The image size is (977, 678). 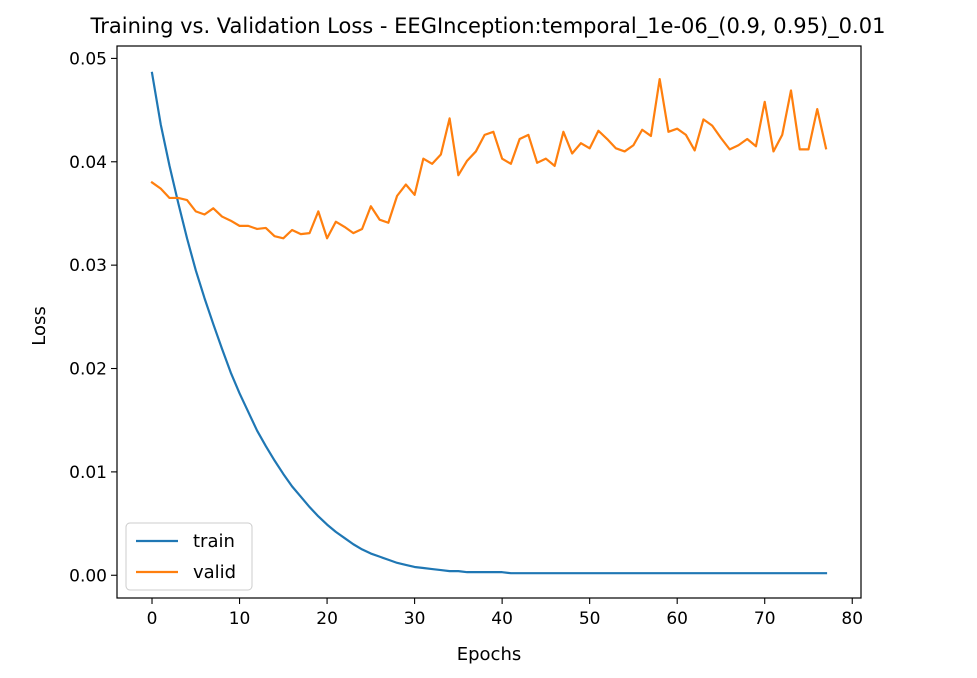 What do you see at coordinates (677, 619) in the screenshot?
I see `x-tick-label: 60` at bounding box center [677, 619].